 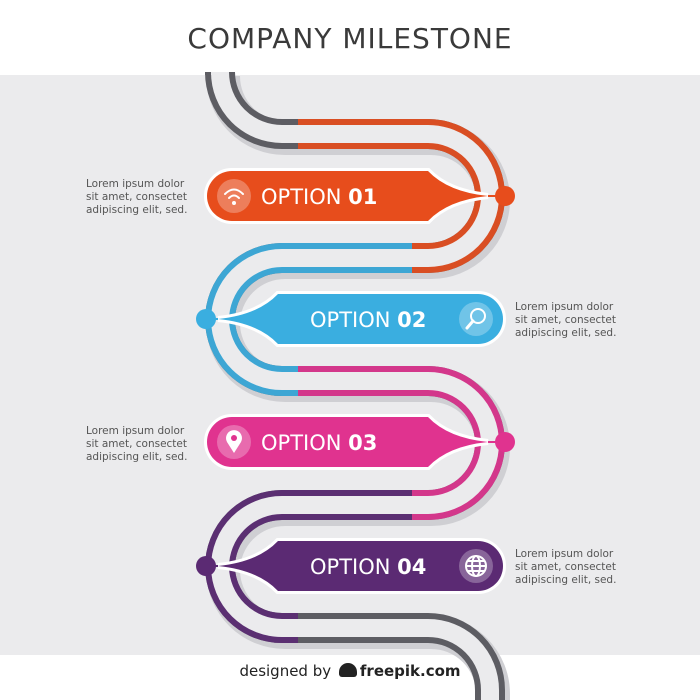 I want to click on banner-label-02: OPTION 02, so click(x=368, y=320).